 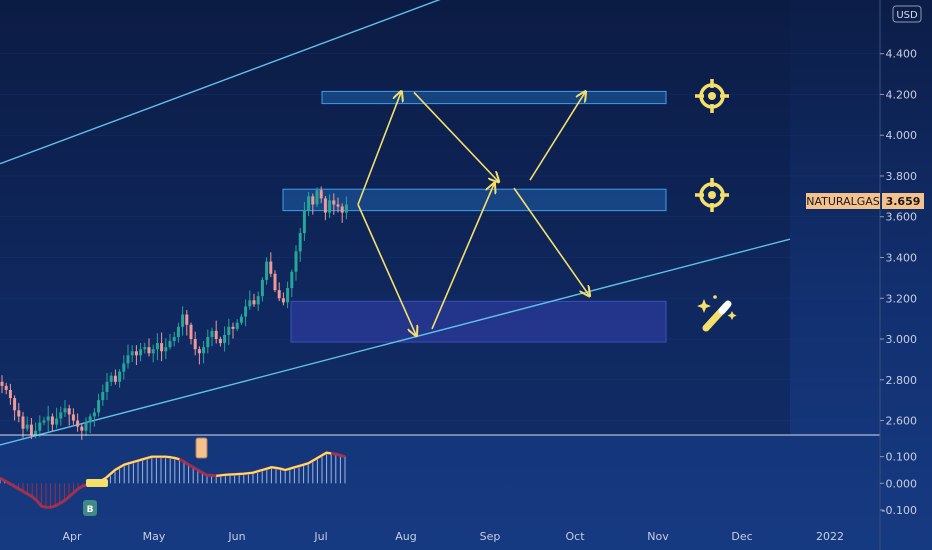 What do you see at coordinates (902, 217) in the screenshot?
I see `y-tick-label: 3.600` at bounding box center [902, 217].